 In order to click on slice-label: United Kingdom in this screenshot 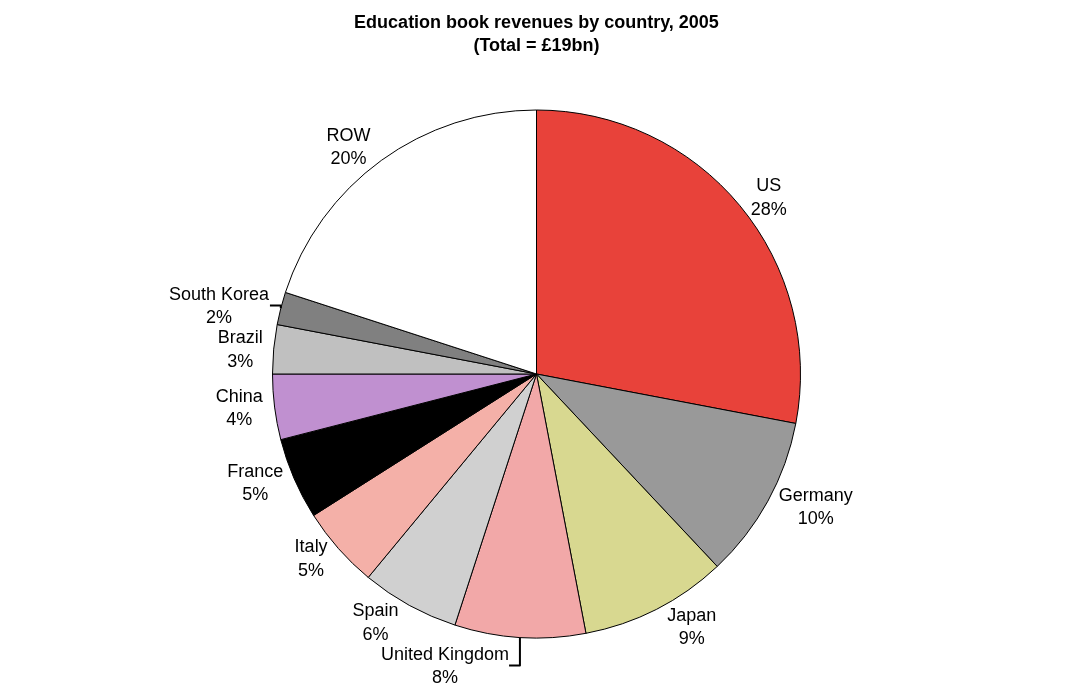, I will do `click(445, 653)`.